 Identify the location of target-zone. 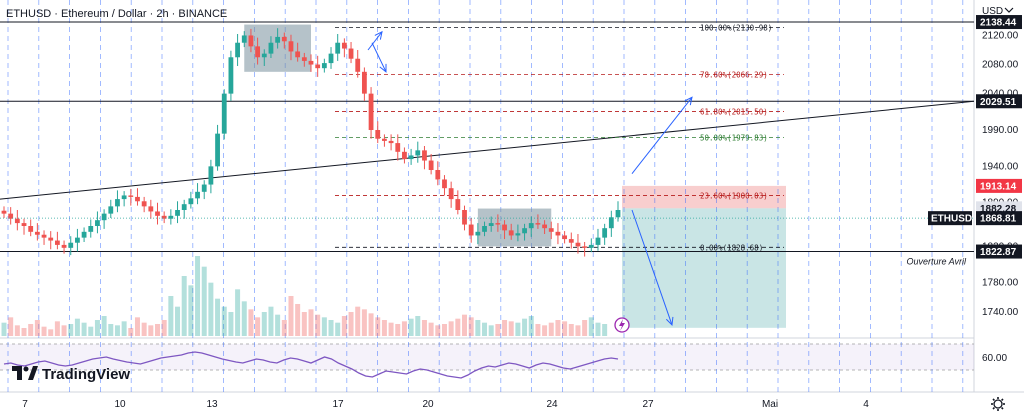
(704, 268).